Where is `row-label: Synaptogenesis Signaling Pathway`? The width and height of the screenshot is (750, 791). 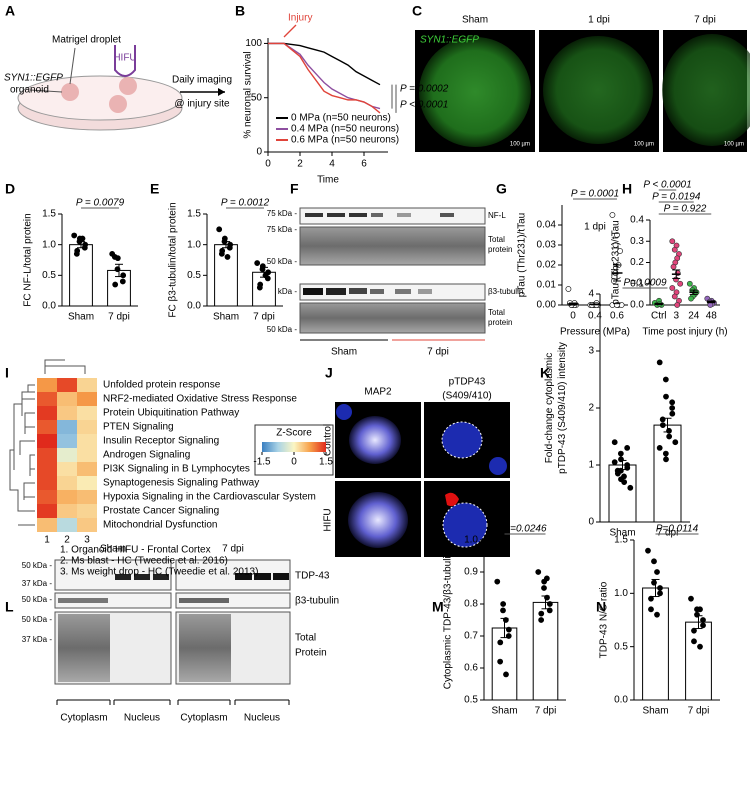 row-label: Synaptogenesis Signaling Pathway is located at coordinates (181, 483).